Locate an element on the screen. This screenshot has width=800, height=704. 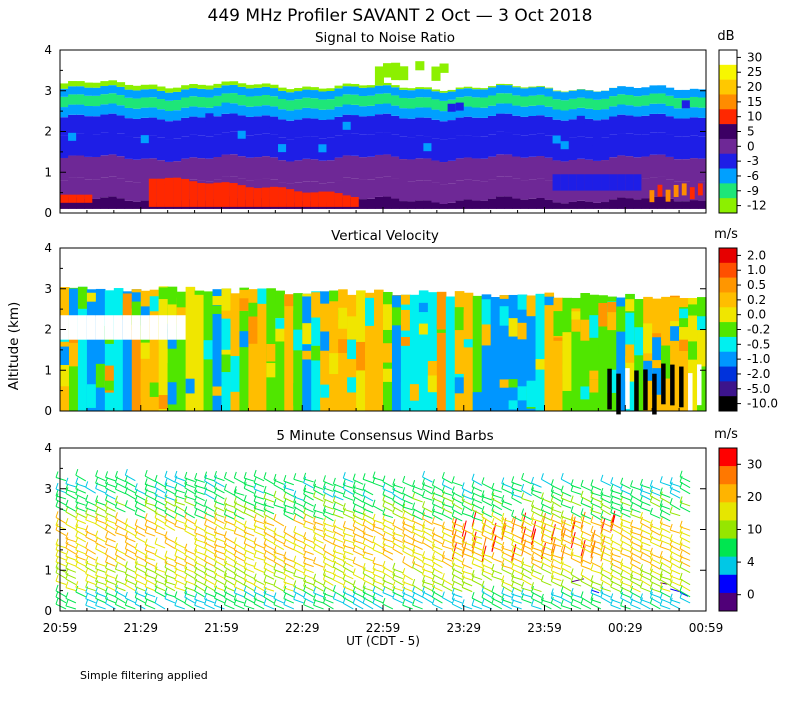
colorbar-swatch is located at coordinates (728, 57).